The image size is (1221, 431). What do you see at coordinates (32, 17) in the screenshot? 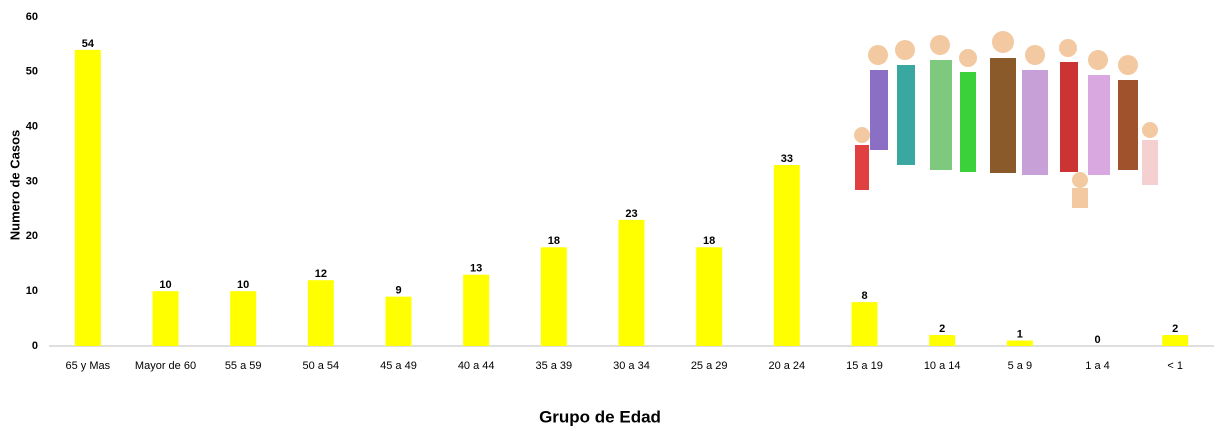
I see `y-tick-label: 60` at bounding box center [32, 17].